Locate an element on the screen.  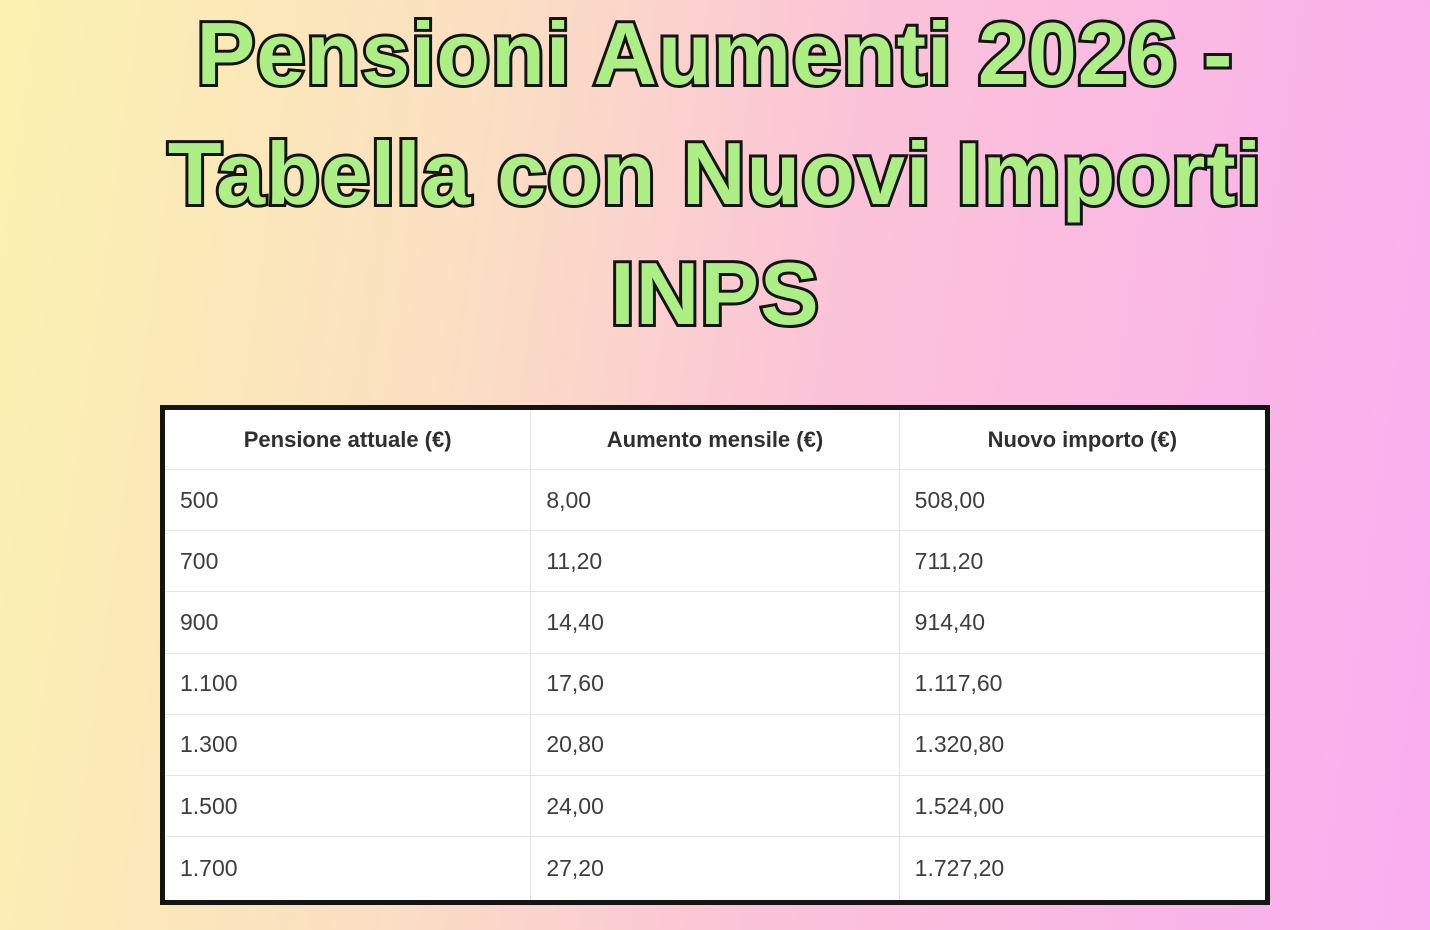
cell-aumento-mensile: 20,80 is located at coordinates (715, 745).